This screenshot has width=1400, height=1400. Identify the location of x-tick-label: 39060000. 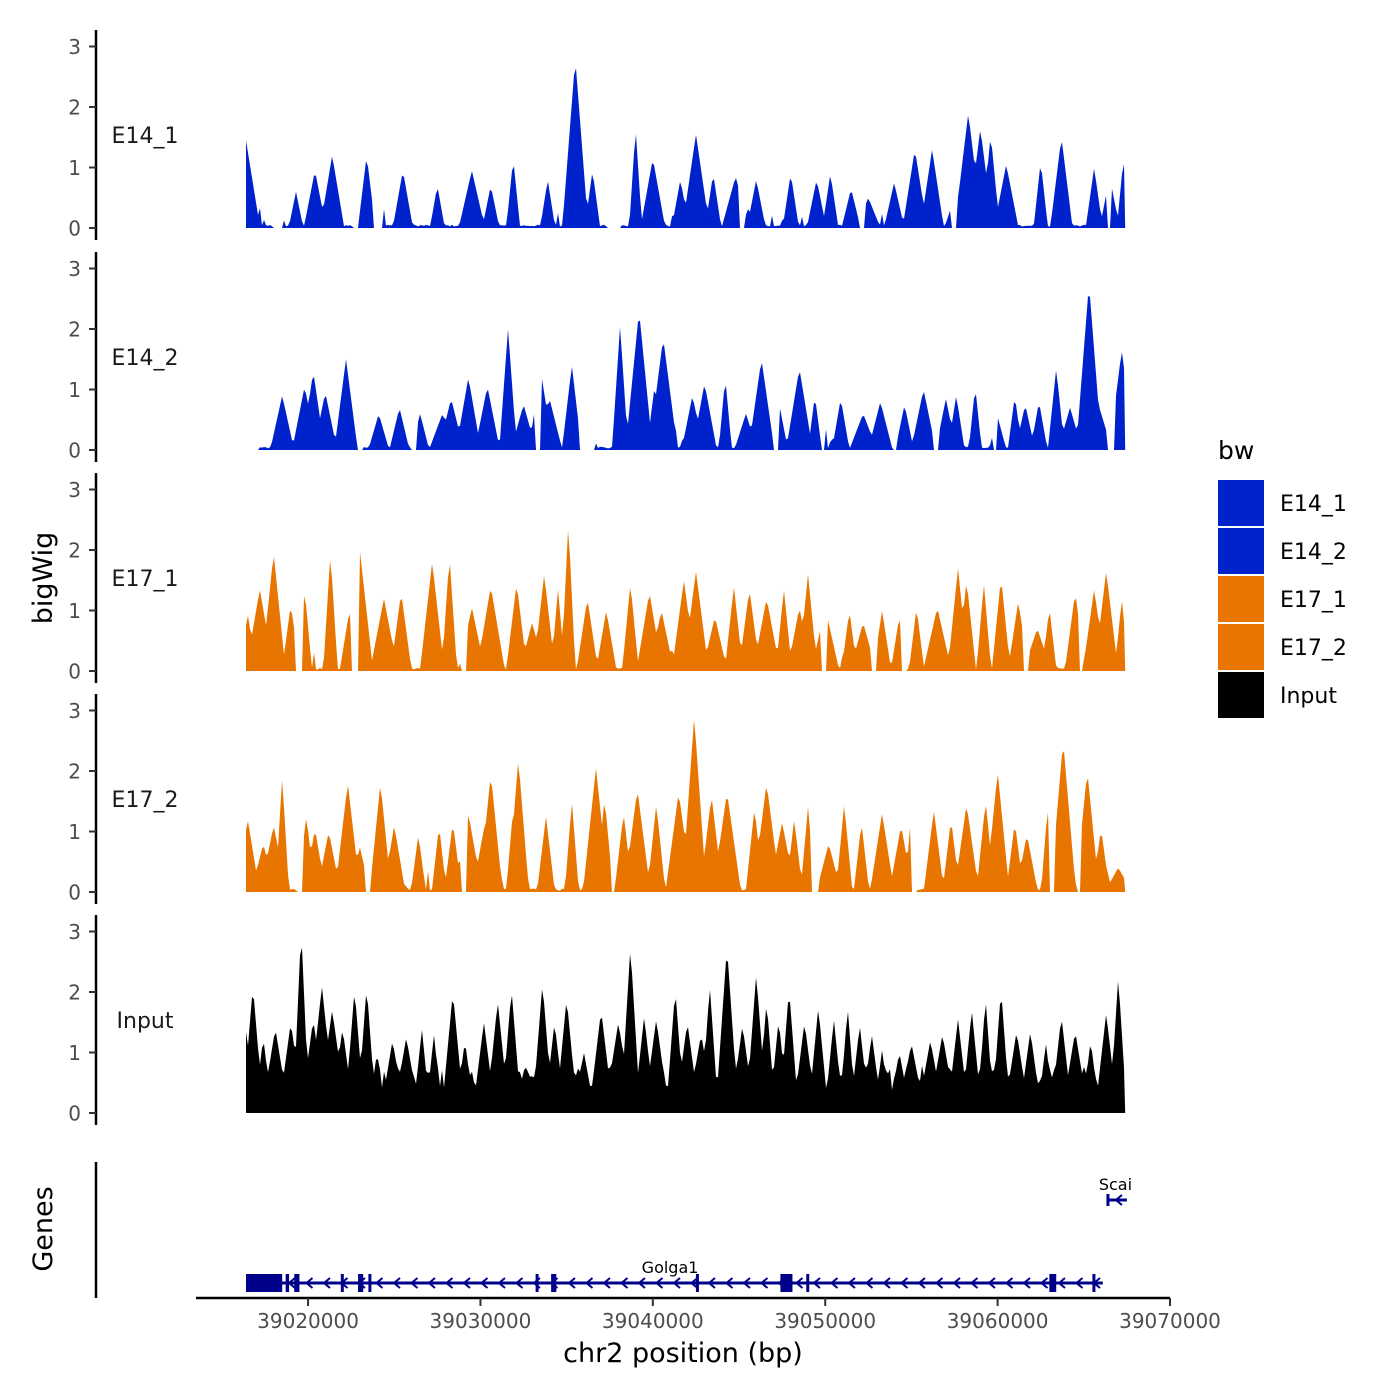
(998, 1321).